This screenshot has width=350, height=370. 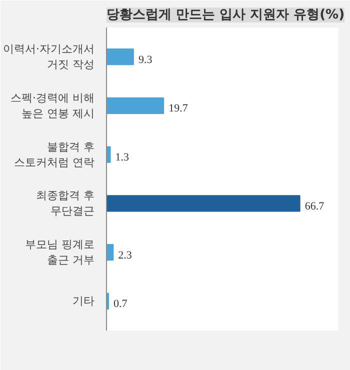 I want to click on data-label: 9.3, so click(x=145, y=60).